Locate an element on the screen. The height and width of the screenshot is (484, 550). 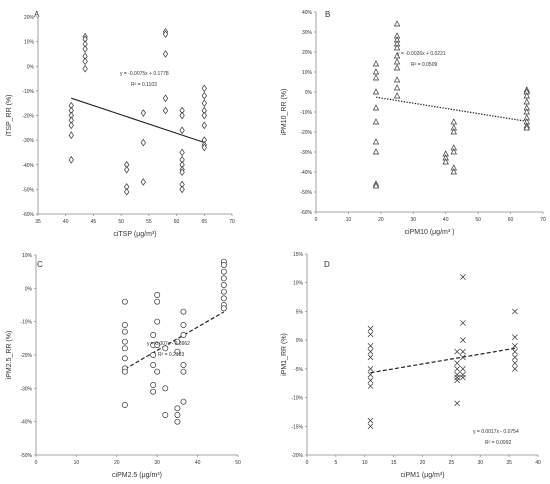
panel-label: D is located at coordinates (327, 264).